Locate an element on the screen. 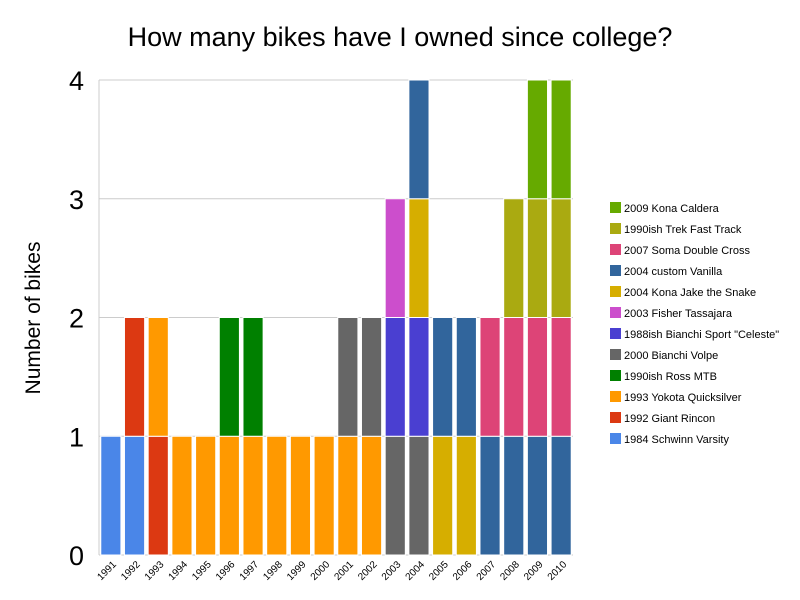 This screenshot has width=800, height=600. x-tick-label: 1995 is located at coordinates (202, 571).